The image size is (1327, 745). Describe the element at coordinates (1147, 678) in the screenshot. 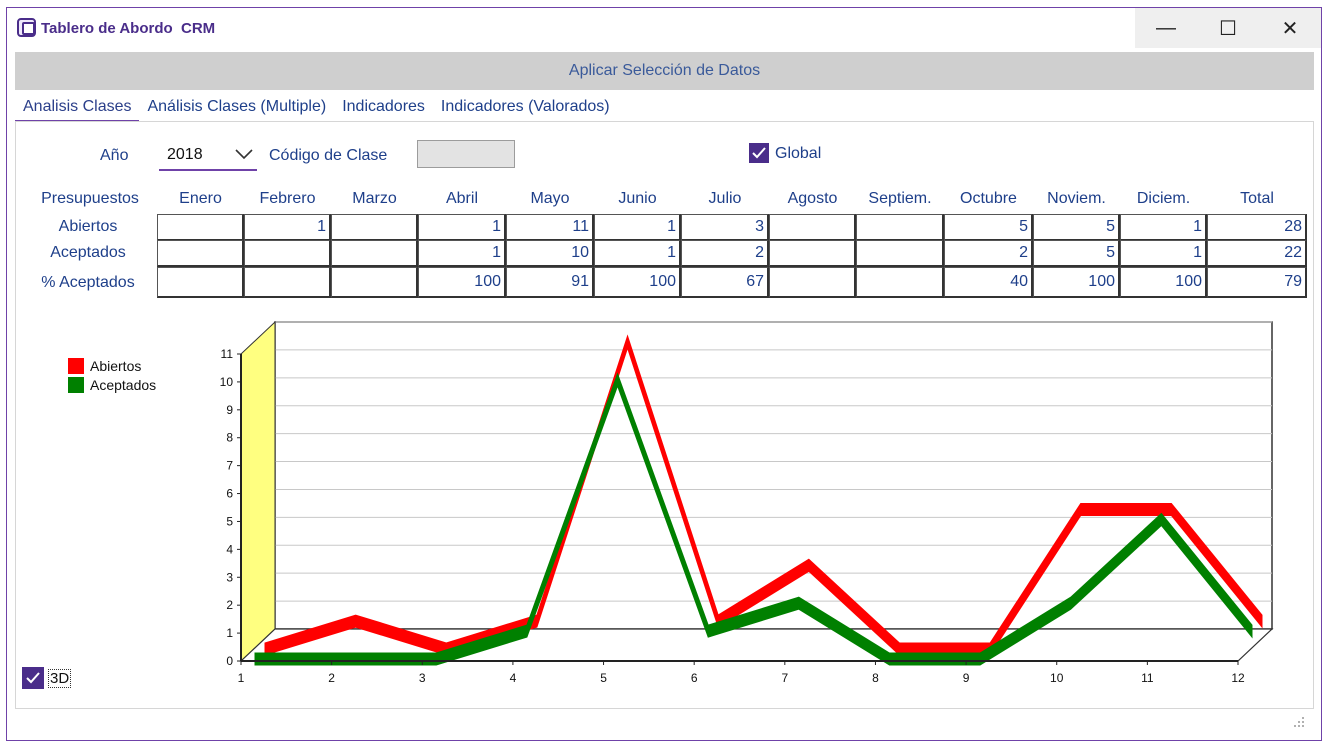

I see `x-tick-label: 11` at that location.